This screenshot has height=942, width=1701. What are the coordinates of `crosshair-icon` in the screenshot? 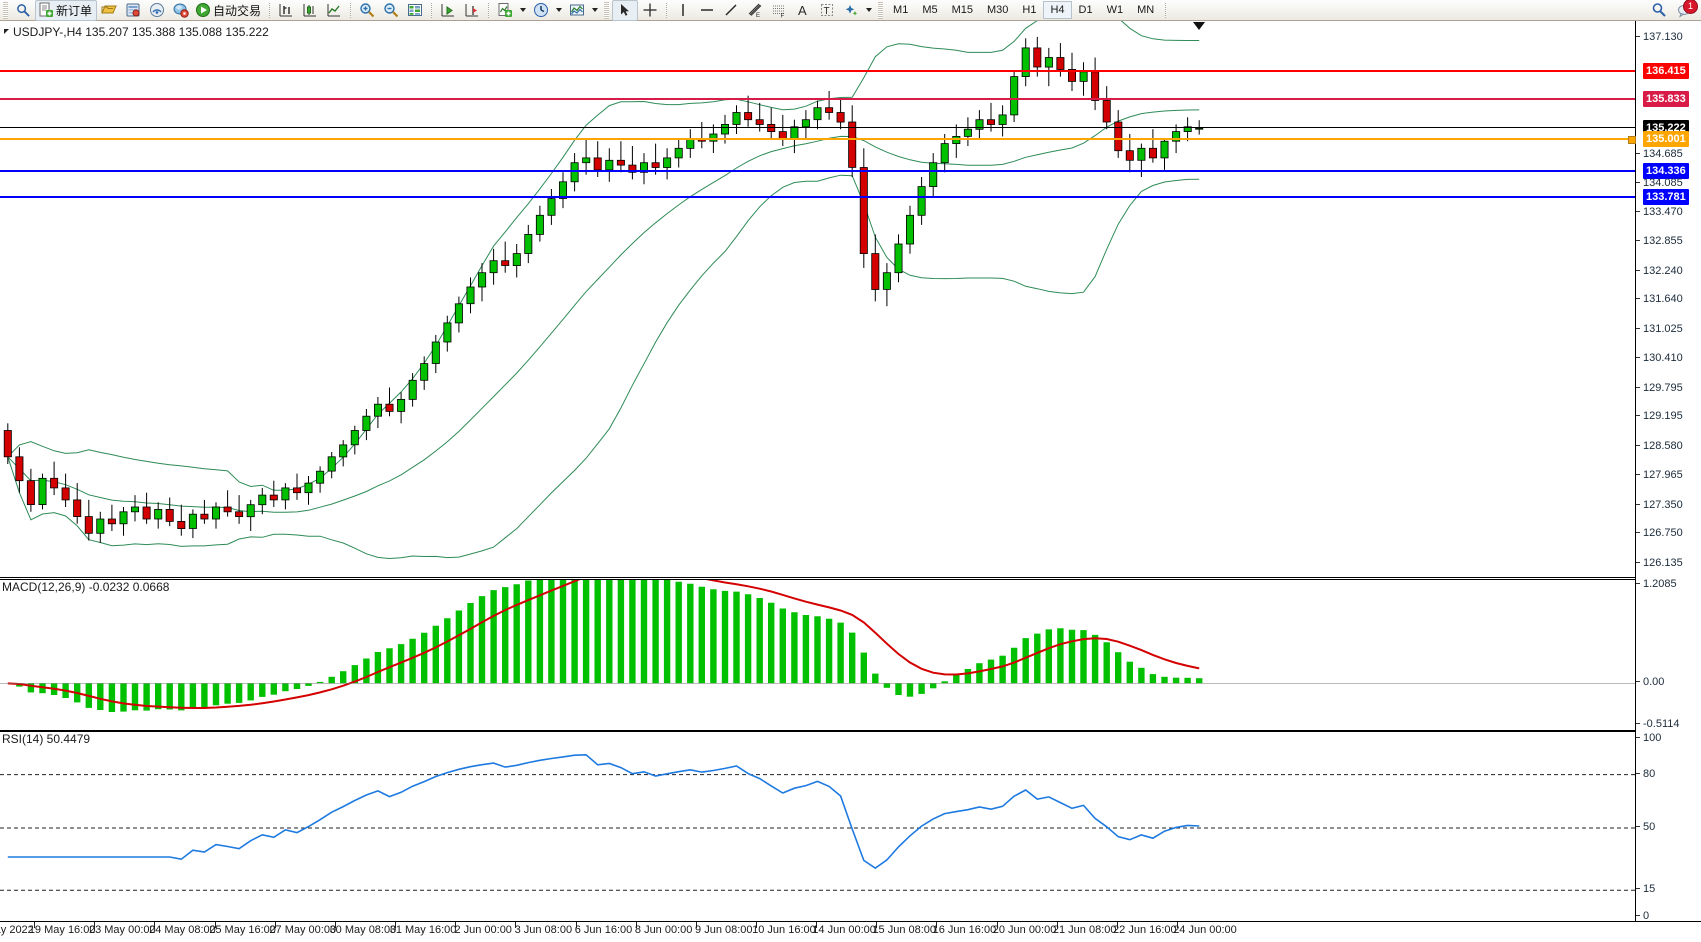 It's located at (650, 10).